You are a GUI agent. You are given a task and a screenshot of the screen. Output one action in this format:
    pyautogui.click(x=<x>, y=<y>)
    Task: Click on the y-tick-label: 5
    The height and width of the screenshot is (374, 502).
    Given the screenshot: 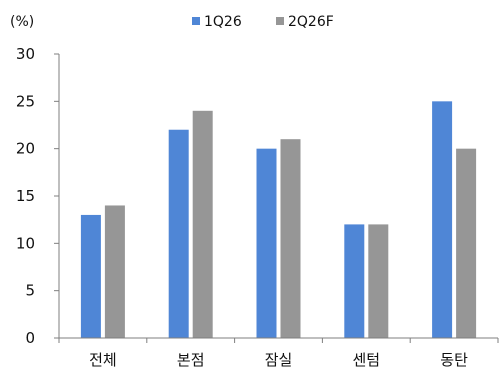 What is the action you would take?
    pyautogui.click(x=30, y=291)
    